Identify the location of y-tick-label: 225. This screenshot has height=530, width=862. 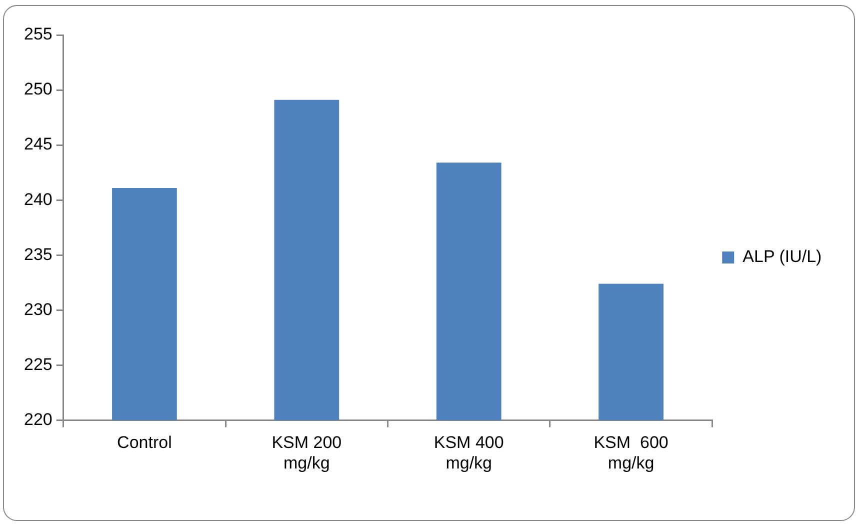
(38, 364).